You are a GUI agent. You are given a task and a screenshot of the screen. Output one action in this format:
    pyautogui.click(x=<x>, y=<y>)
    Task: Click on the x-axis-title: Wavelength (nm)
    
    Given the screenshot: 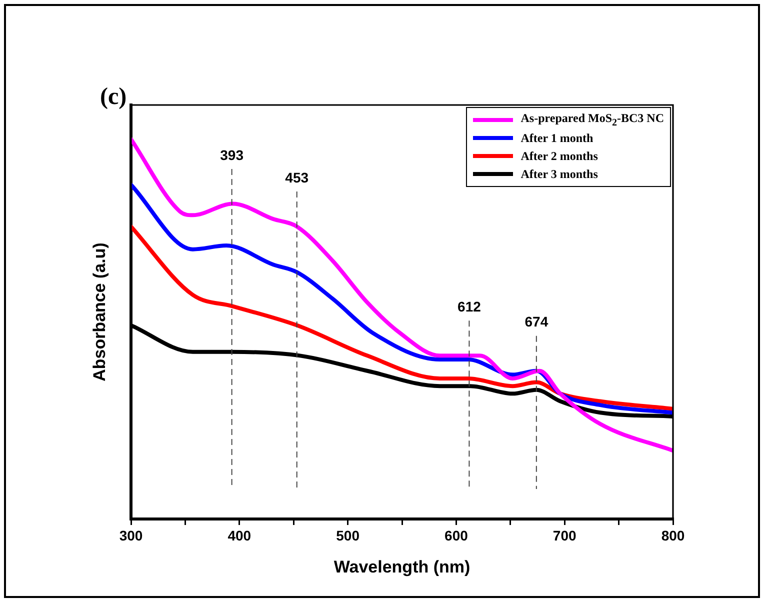 What is the action you would take?
    pyautogui.click(x=402, y=566)
    